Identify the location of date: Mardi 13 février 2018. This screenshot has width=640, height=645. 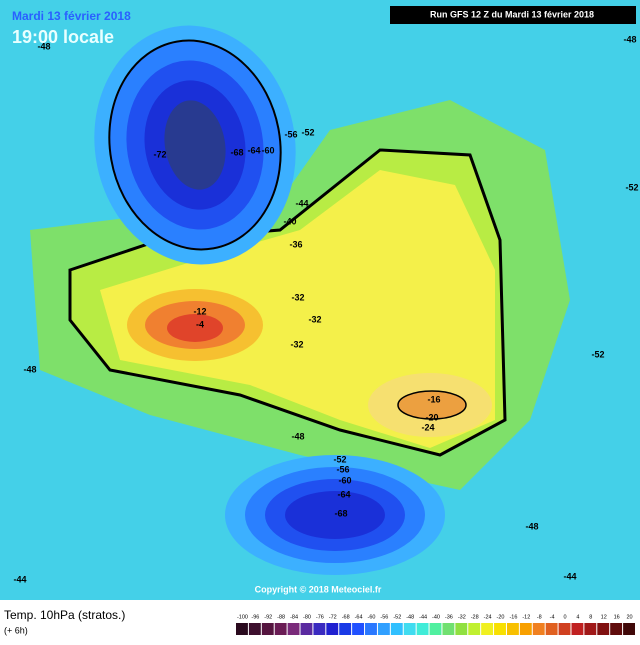
(71, 16).